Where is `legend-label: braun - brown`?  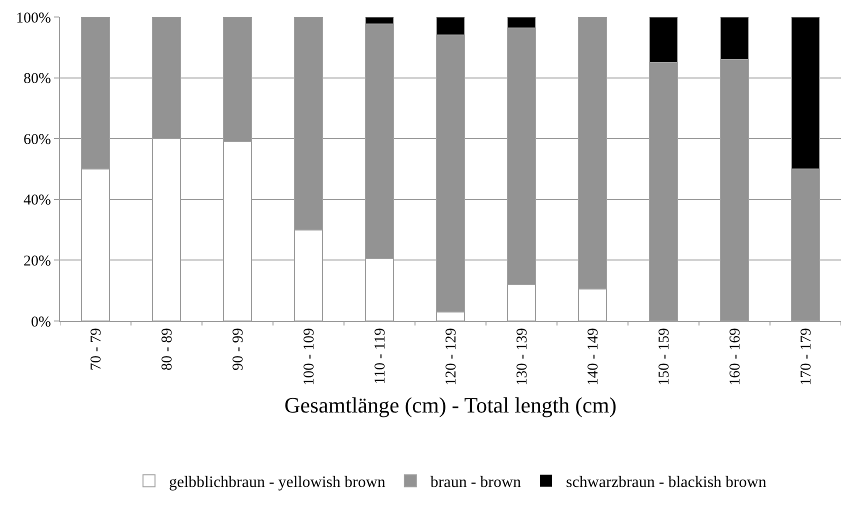
legend-label: braun - brown is located at coordinates (476, 483).